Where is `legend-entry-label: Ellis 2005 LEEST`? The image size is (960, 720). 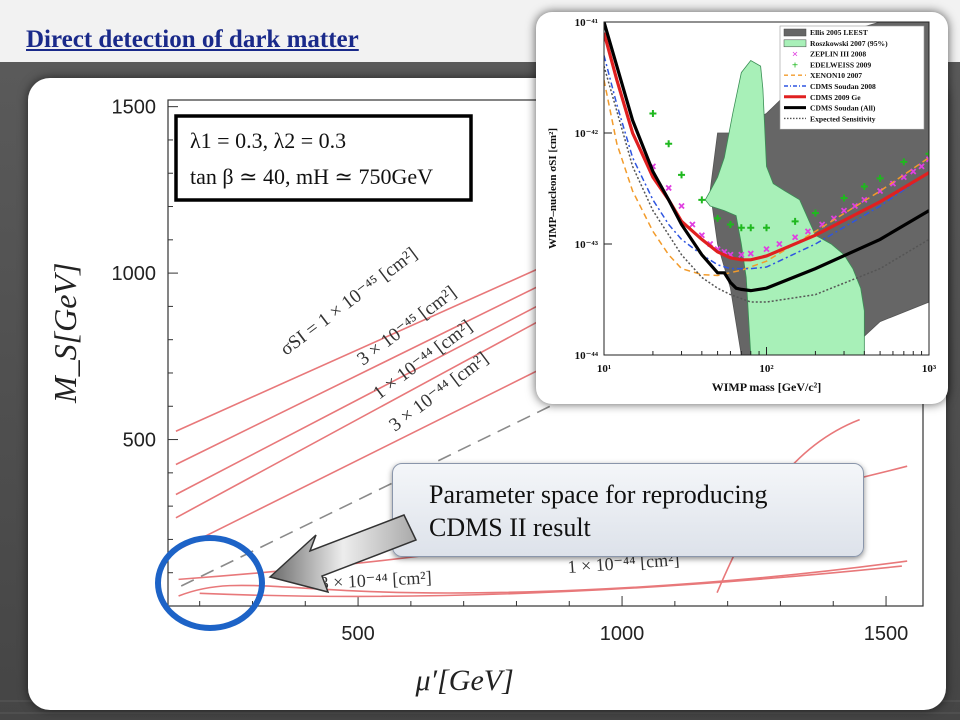 legend-entry-label: Ellis 2005 LEEST is located at coordinates (839, 32).